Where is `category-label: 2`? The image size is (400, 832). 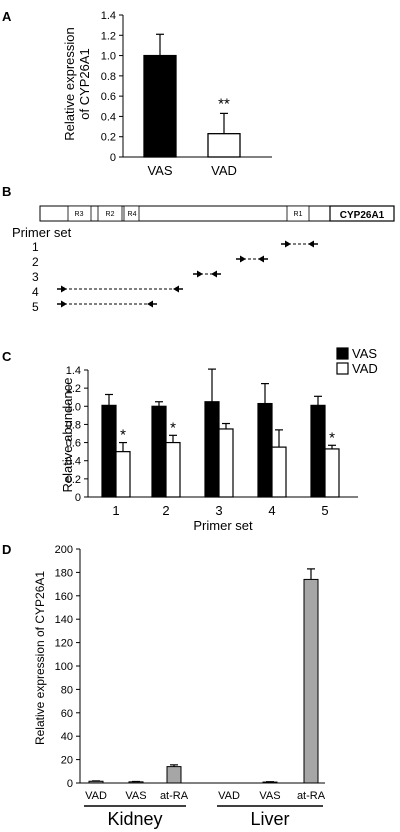
category-label: 2 is located at coordinates (165, 510).